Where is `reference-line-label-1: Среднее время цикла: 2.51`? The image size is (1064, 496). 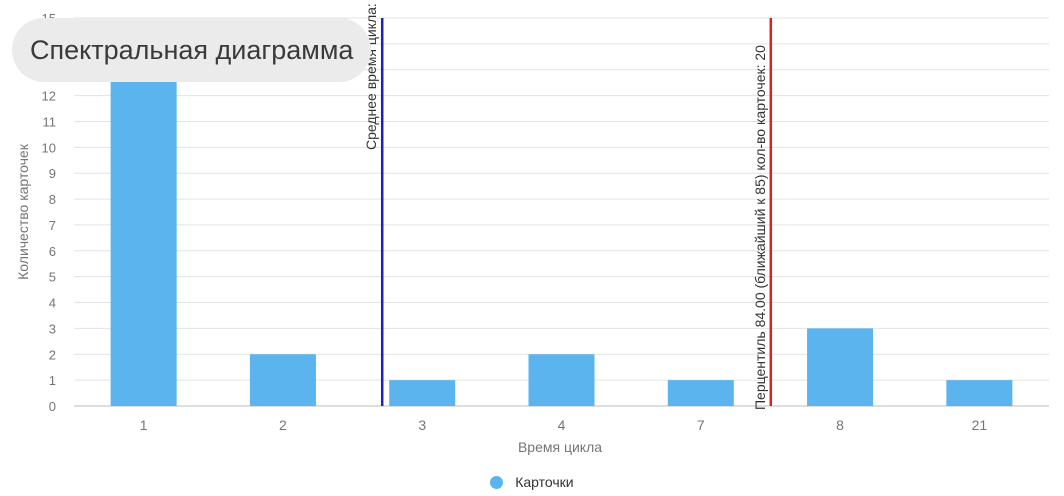 reference-line-label-1: Среднее время цикла: 2.51 is located at coordinates (371, 75).